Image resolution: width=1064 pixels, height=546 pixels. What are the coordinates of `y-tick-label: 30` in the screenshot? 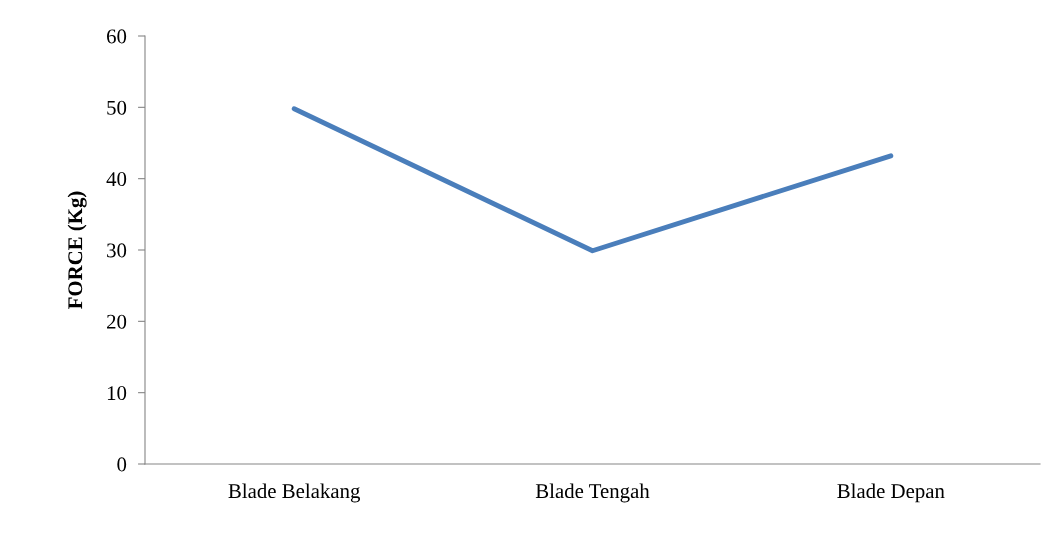 It's located at (117, 250).